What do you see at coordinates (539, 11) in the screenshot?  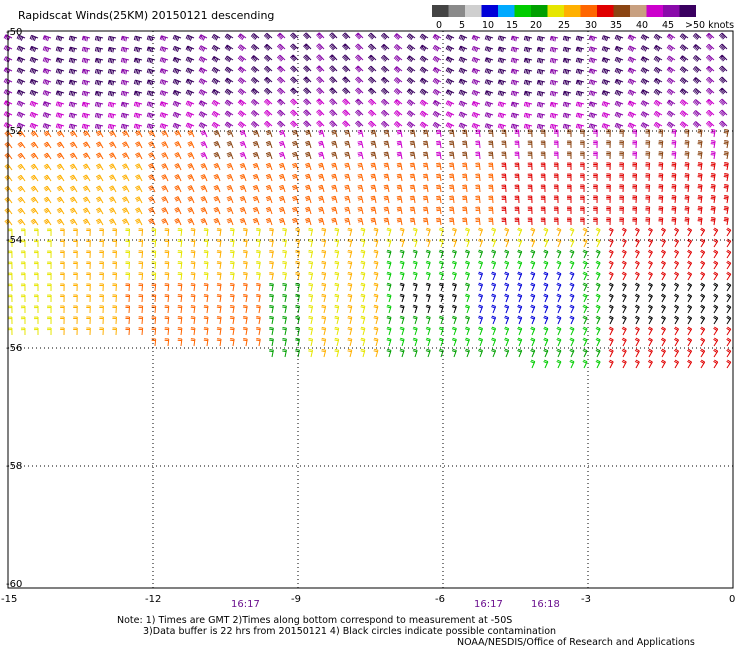 I see `colorbar-swatch` at bounding box center [539, 11].